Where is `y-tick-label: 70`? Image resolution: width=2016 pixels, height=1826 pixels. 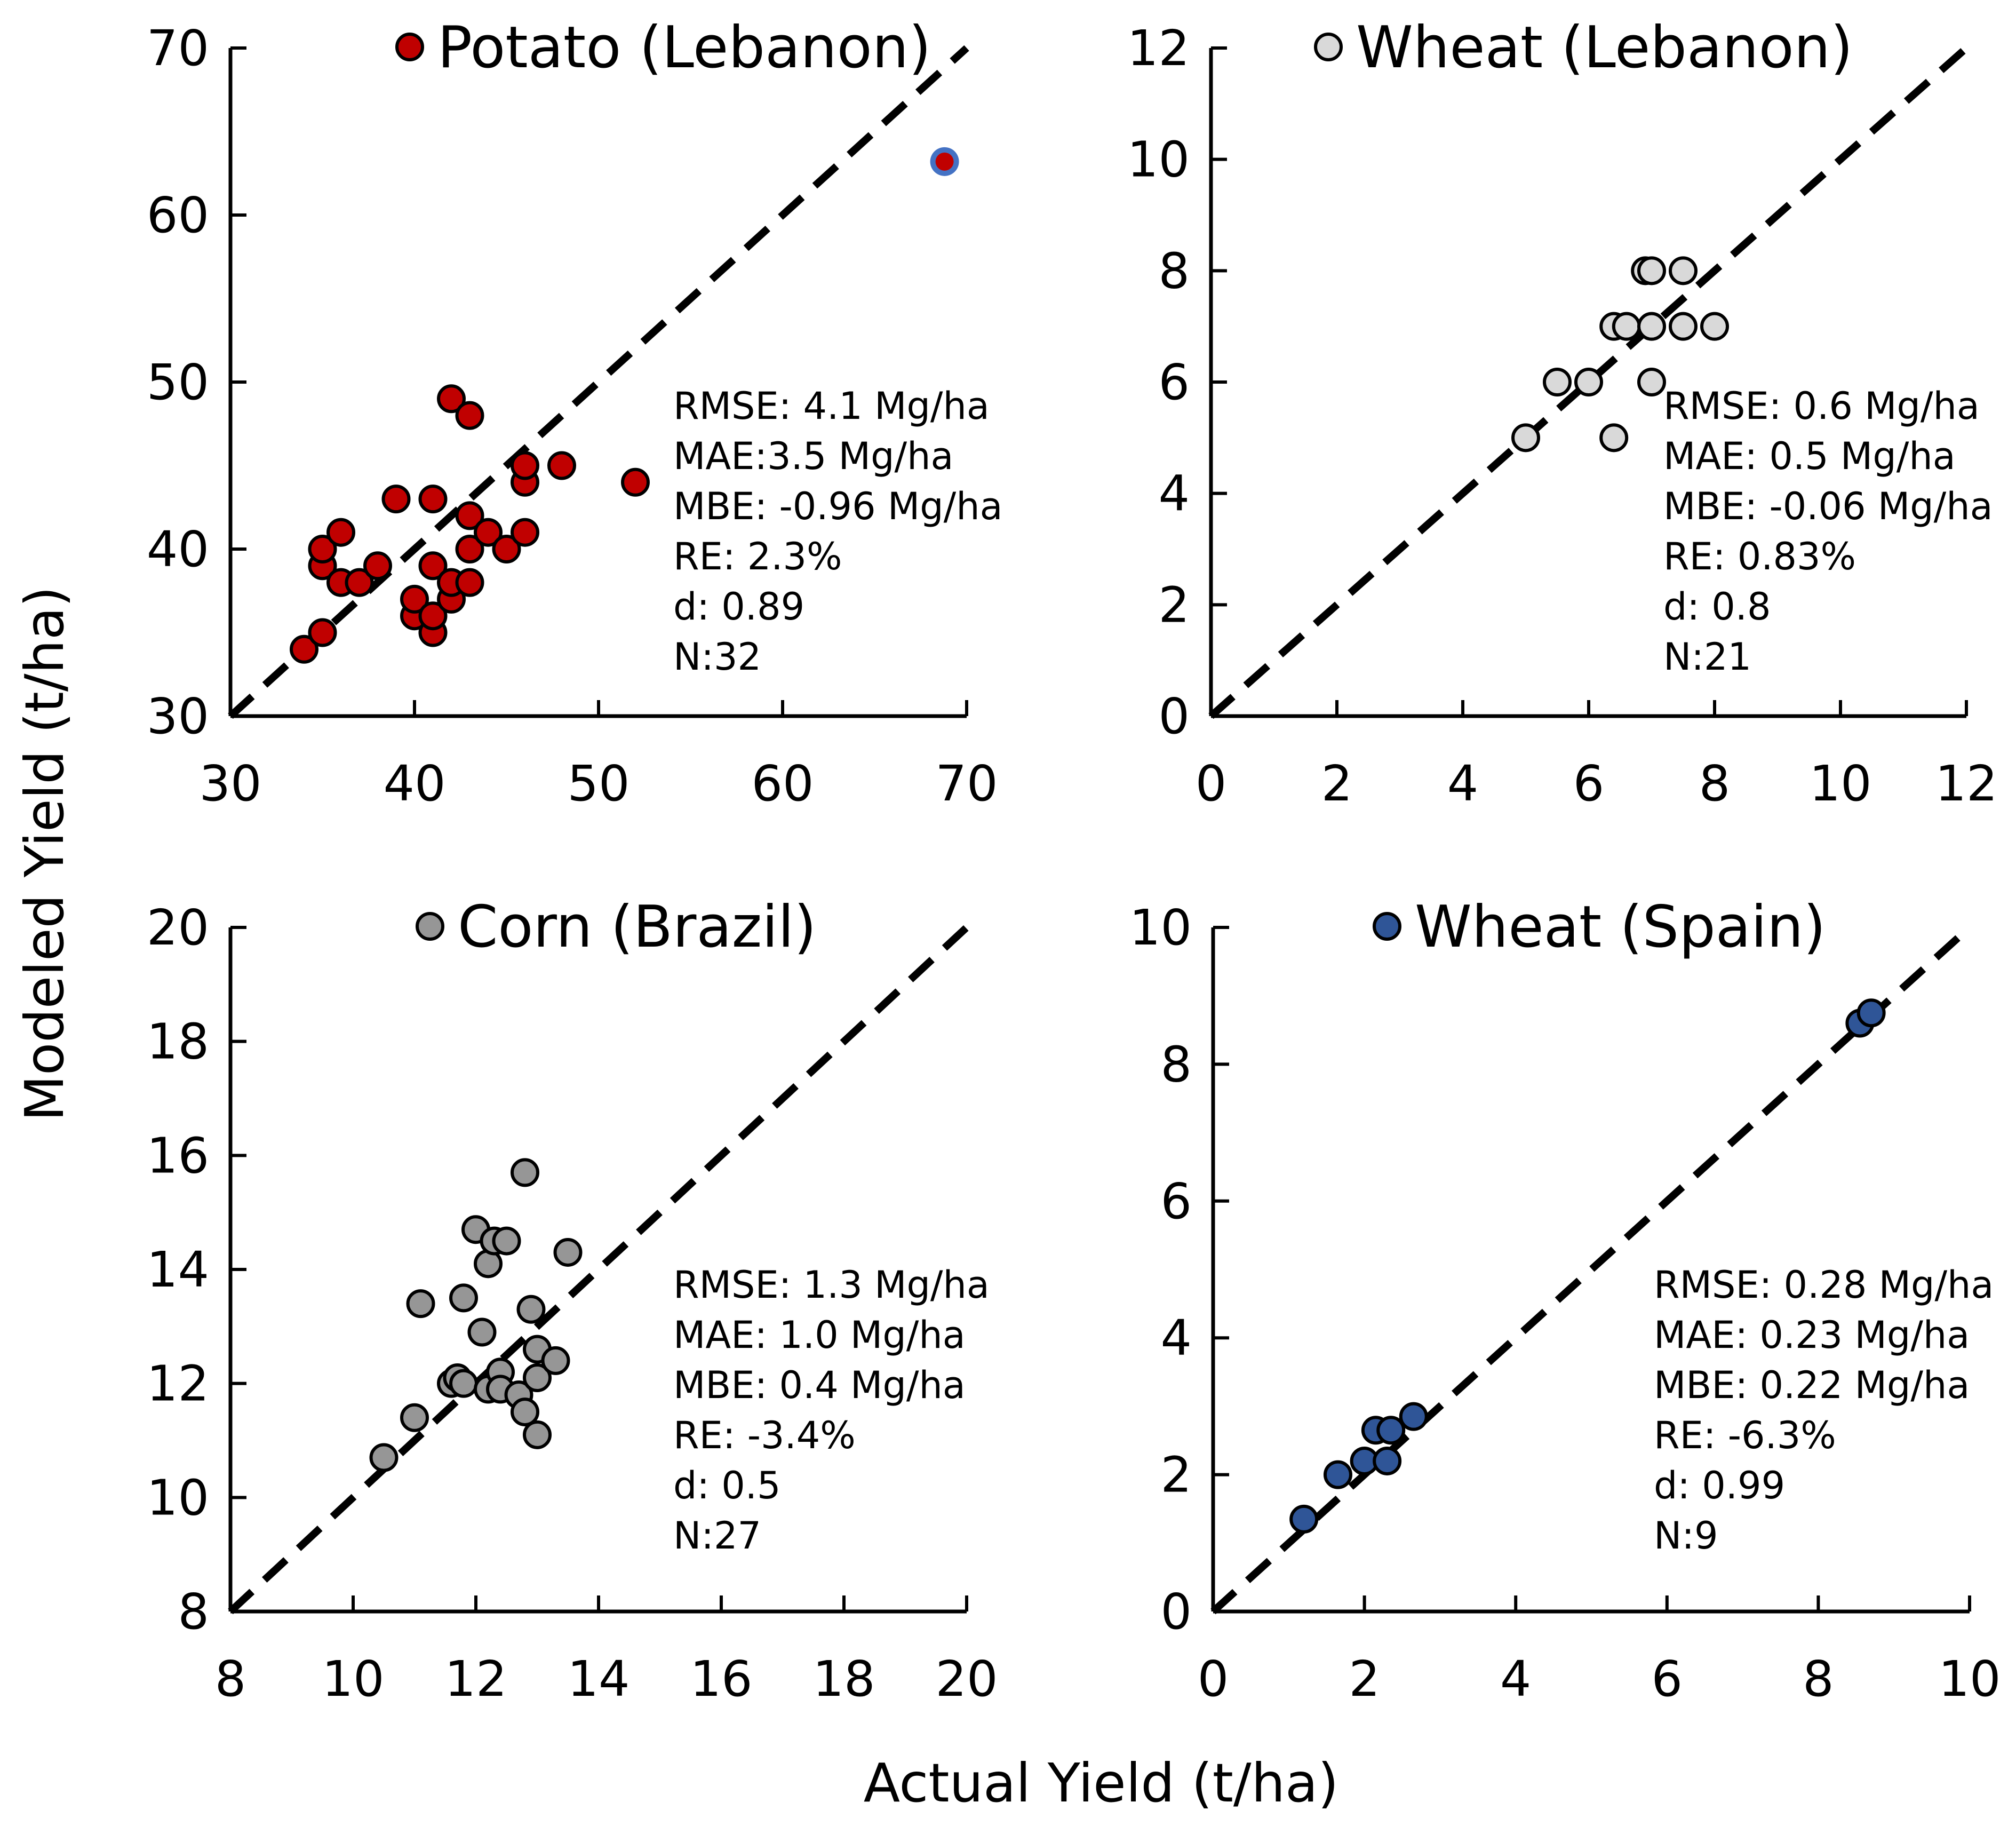
y-tick-label: 70 is located at coordinates (178, 49).